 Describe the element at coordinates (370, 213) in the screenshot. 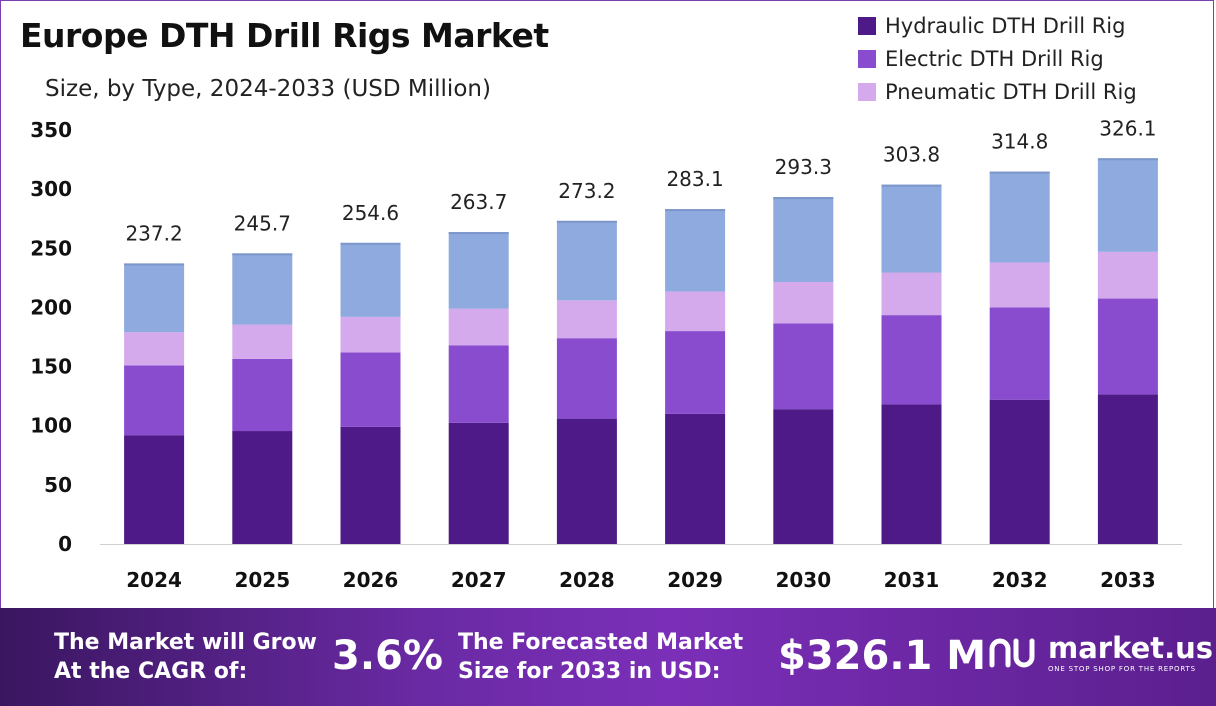

I see `bar-total-label: 254.6` at that location.